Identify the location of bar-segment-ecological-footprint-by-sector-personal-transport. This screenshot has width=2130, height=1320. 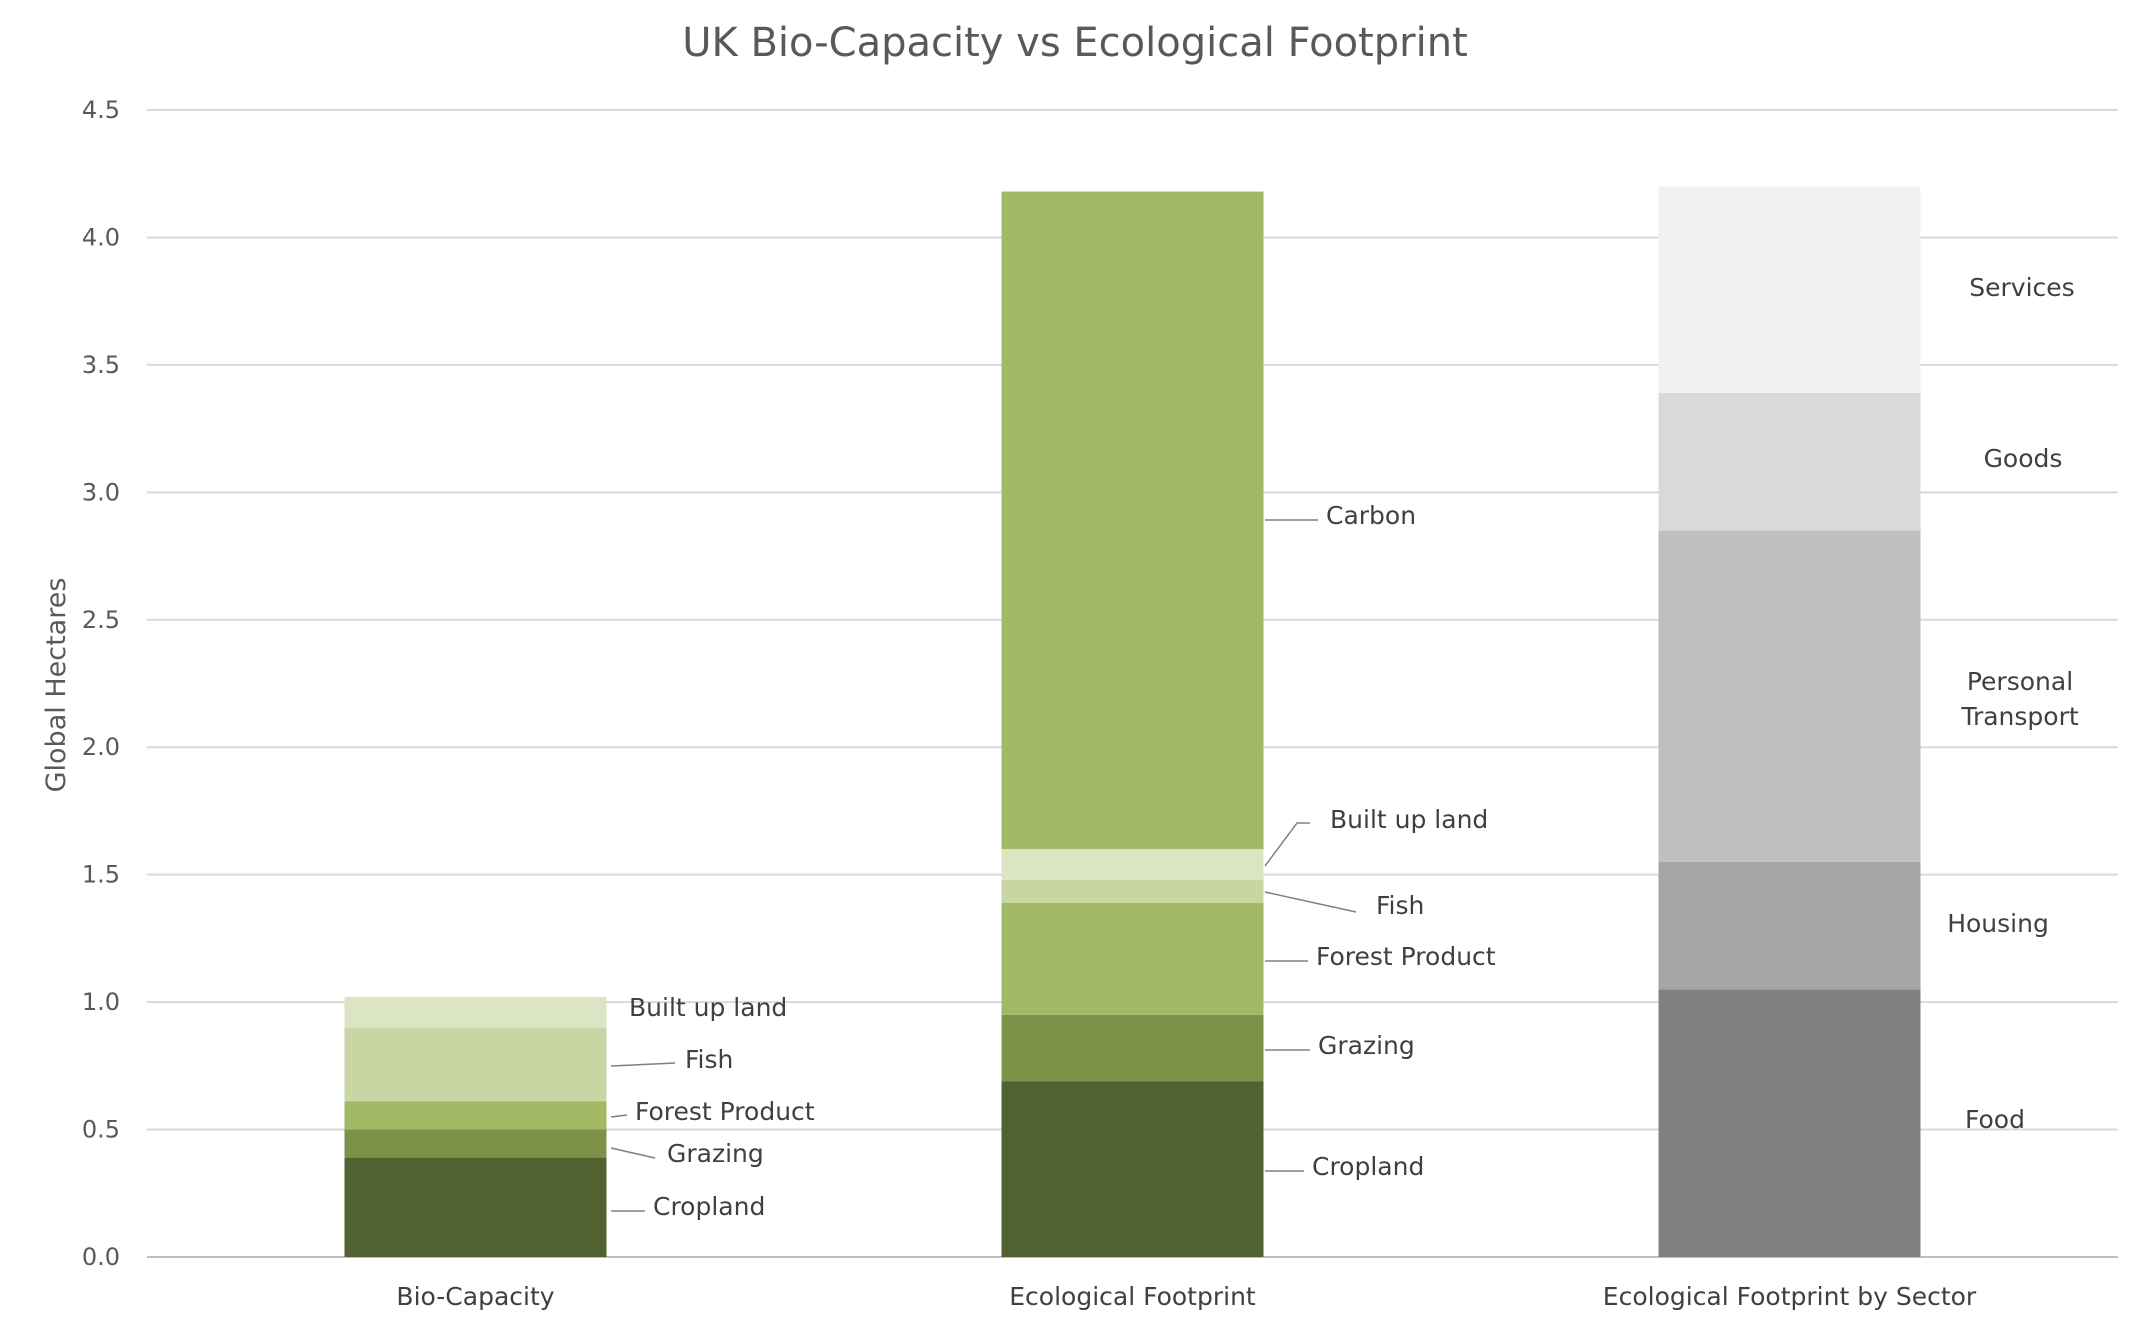
(1789, 696).